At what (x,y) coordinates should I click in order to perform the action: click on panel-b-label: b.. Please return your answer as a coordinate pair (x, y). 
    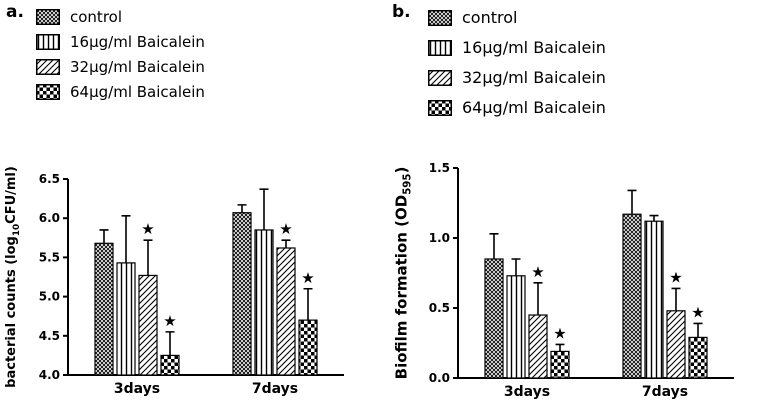
    Looking at the image, I should click on (401, 12).